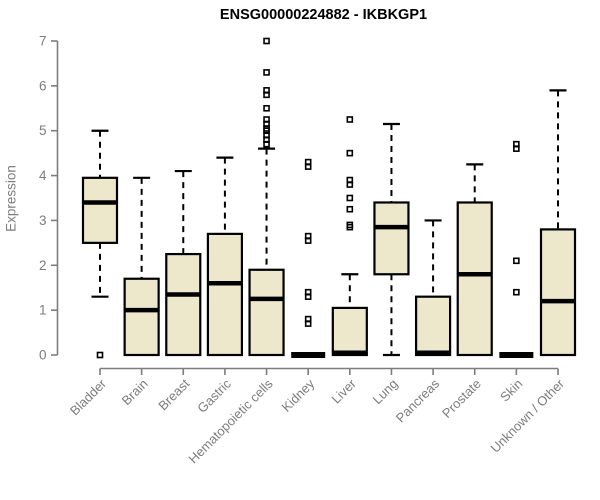 The image size is (600, 500). Describe the element at coordinates (43, 220) in the screenshot. I see `y-tick-label: 3` at that location.